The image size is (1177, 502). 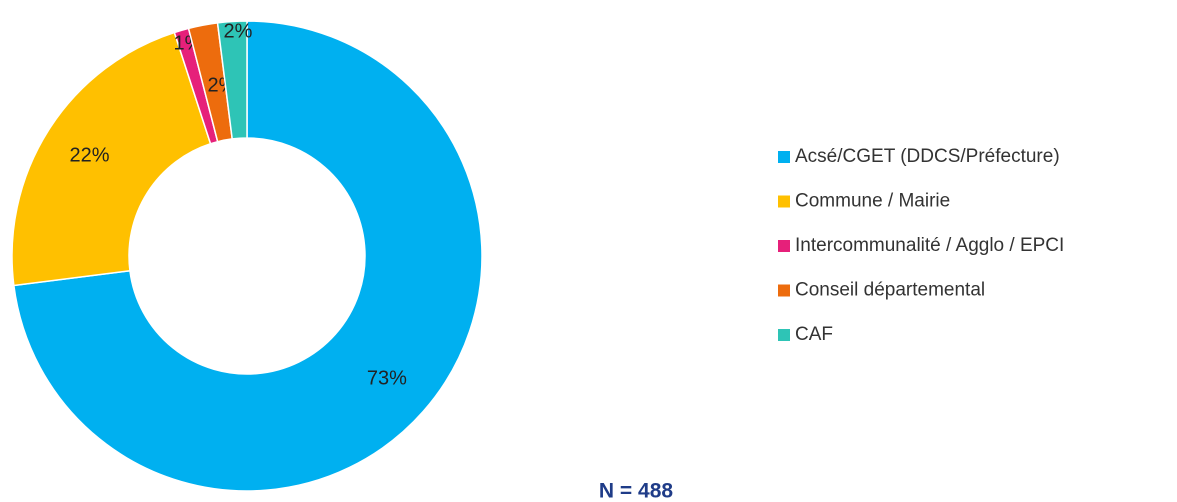 What do you see at coordinates (814, 334) in the screenshot?
I see `legend-label: CAF` at bounding box center [814, 334].